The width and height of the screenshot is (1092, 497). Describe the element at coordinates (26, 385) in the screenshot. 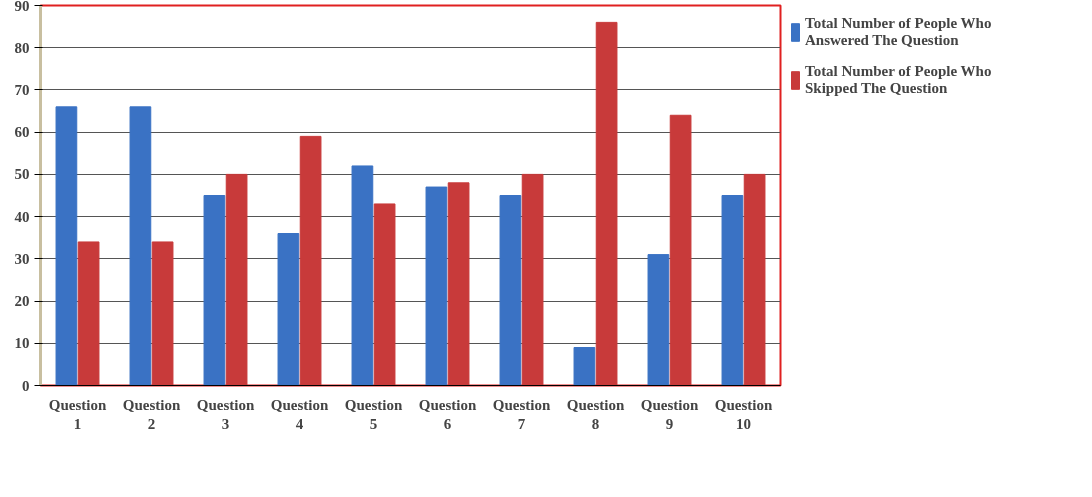

I see `y-tick-label: 0` at that location.